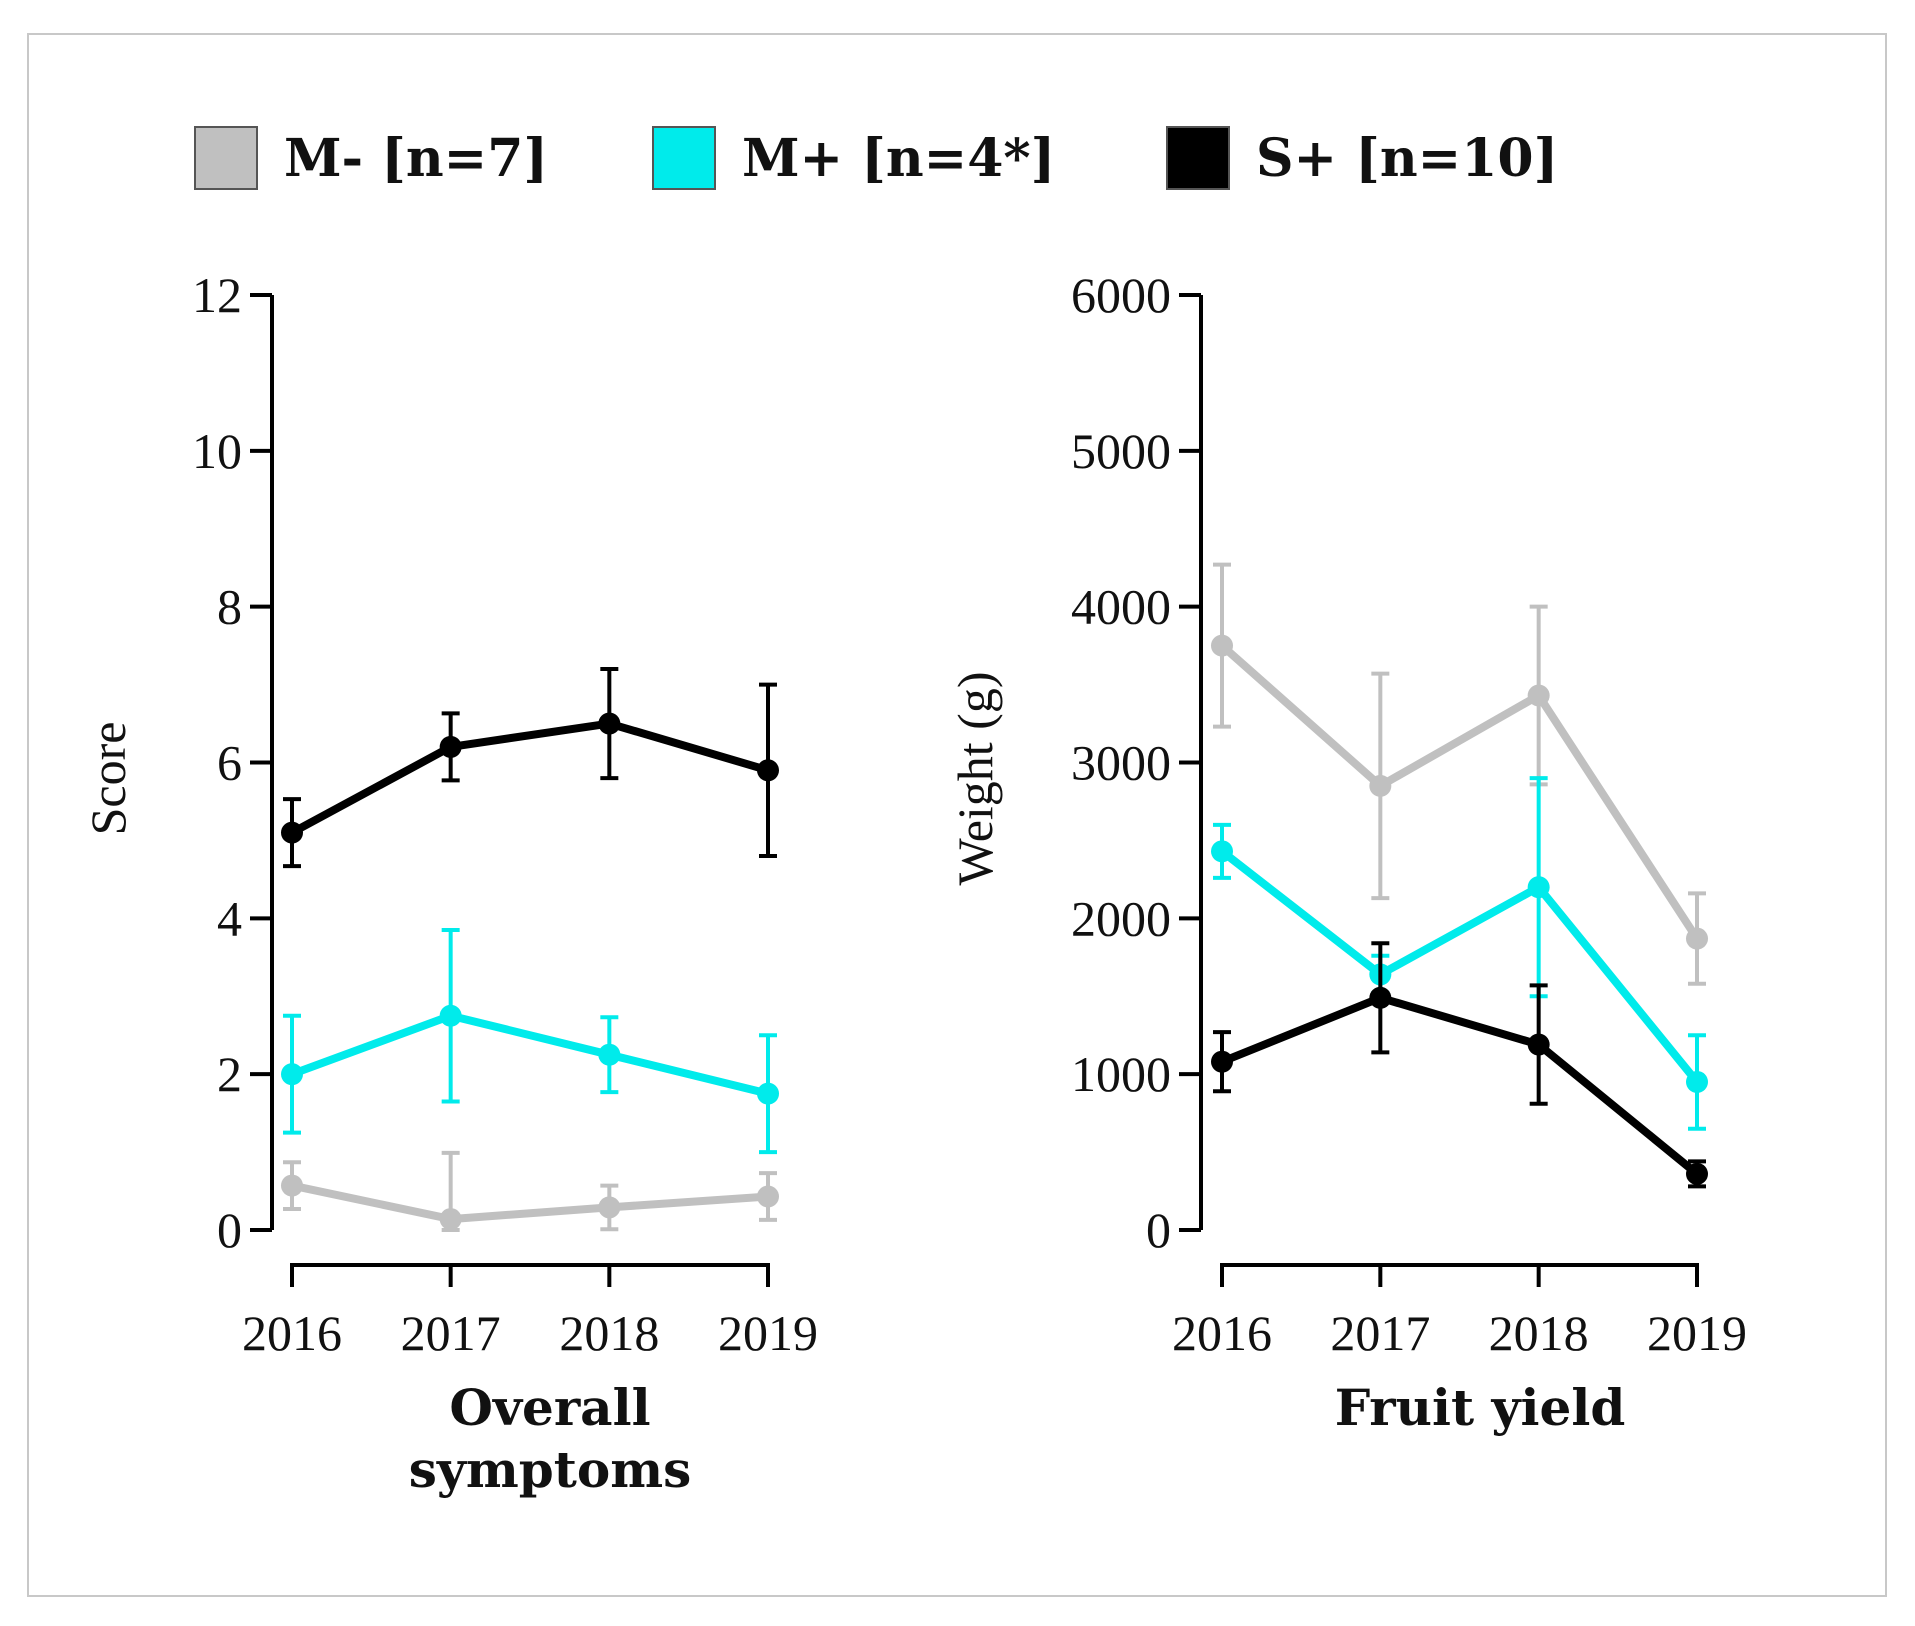 The image size is (1915, 1626). Describe the element at coordinates (229, 763) in the screenshot. I see `y-tick-label: 6` at that location.